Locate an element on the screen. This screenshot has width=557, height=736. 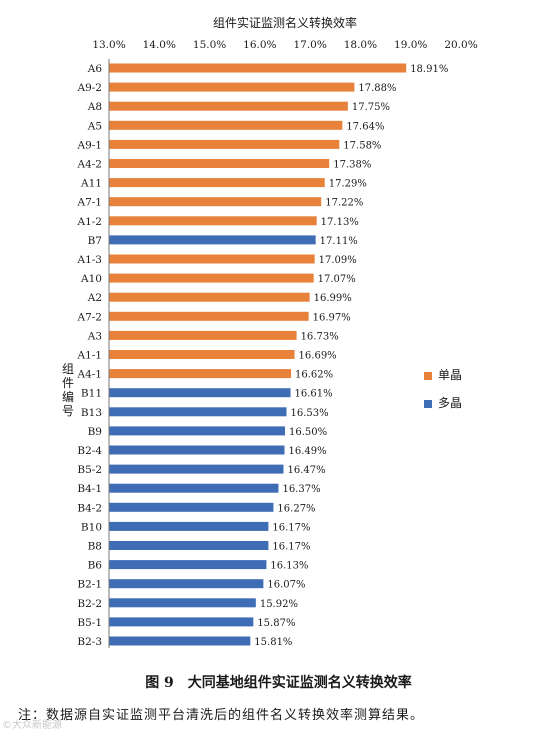
y-tick-label: B9 is located at coordinates (95, 432).